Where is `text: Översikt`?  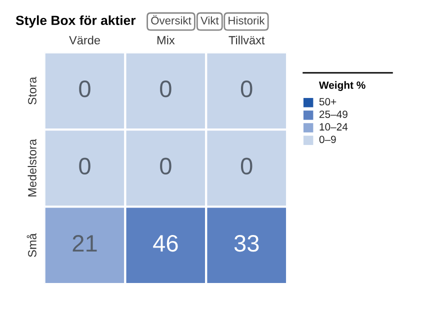
text: Översikt is located at coordinates (171, 19).